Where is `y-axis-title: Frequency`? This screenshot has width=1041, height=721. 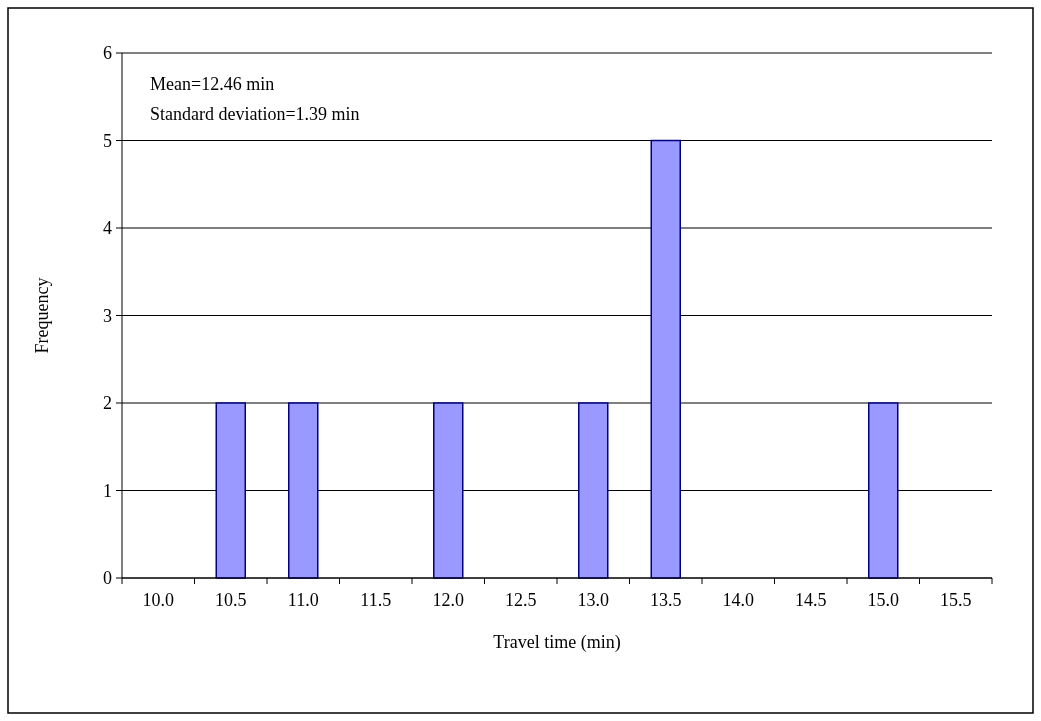
y-axis-title: Frequency is located at coordinates (42, 315).